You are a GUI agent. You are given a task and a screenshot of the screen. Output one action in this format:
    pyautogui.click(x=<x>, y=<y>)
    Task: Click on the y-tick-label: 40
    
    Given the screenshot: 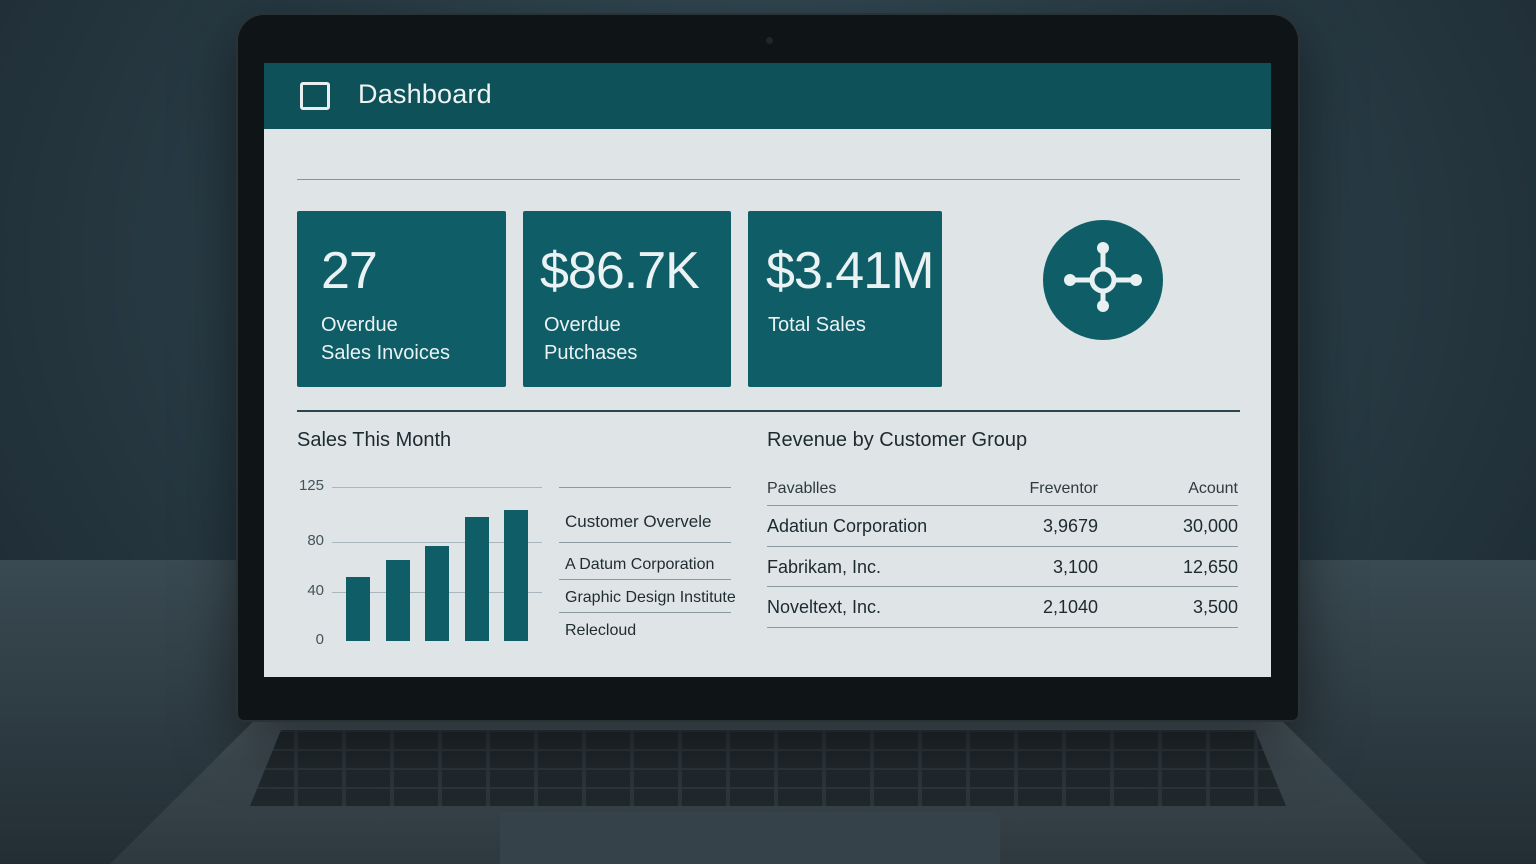 What is the action you would take?
    pyautogui.click(x=315, y=590)
    